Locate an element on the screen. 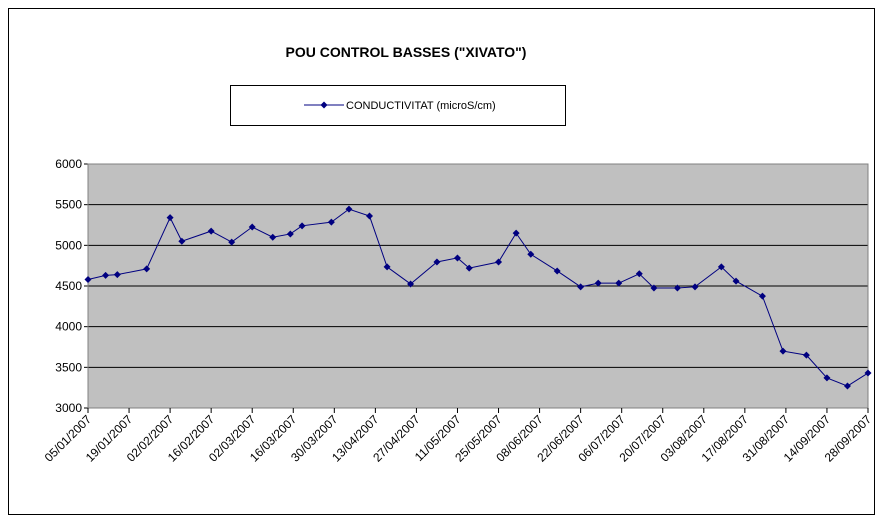 The width and height of the screenshot is (876, 516). y-tick-label: 6000 is located at coordinates (68, 164).